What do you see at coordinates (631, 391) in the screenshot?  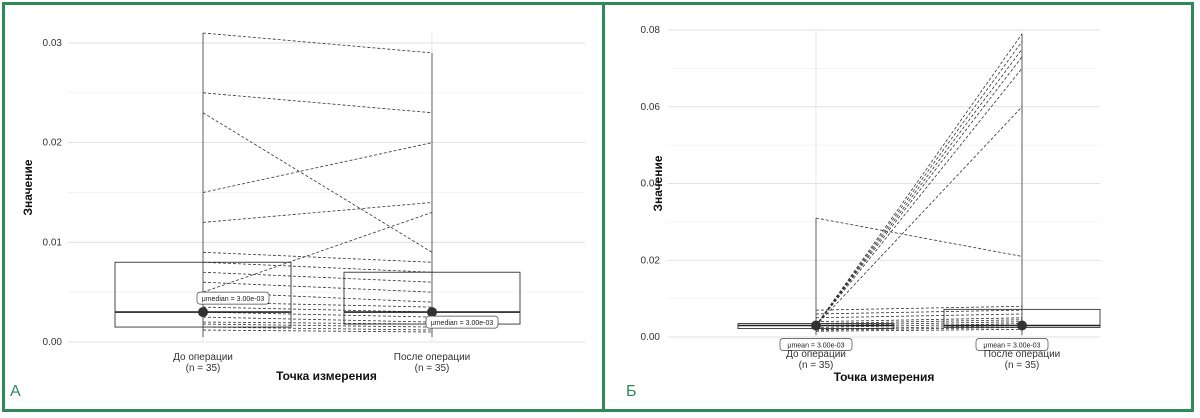 I see `panel-letter: Б` at bounding box center [631, 391].